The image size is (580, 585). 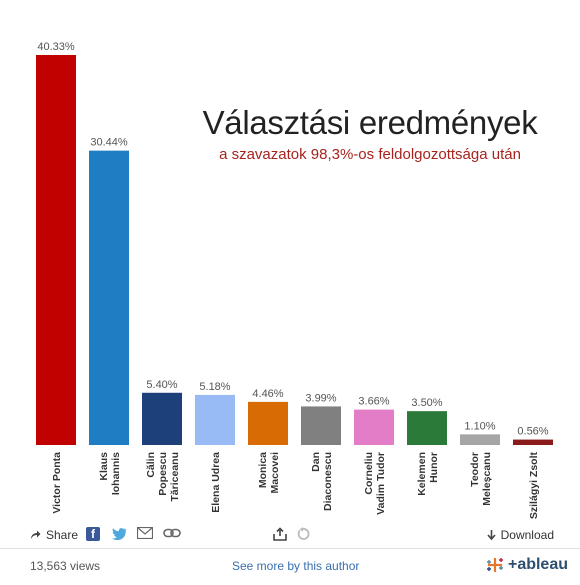 What do you see at coordinates (494, 565) in the screenshot?
I see `tableau-cross-icon` at bounding box center [494, 565].